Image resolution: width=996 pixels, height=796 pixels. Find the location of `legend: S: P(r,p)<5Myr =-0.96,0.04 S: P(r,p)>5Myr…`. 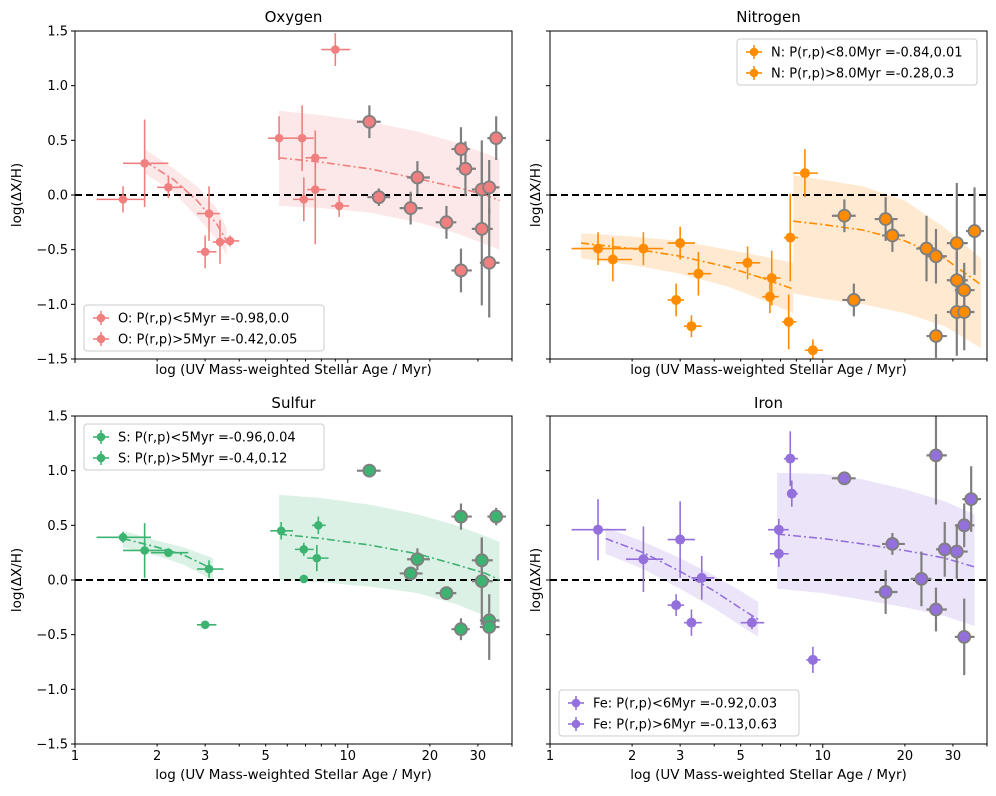

legend: S: P(r,p)<5Myr =-0.96,0.04 S: P(r,p)>5Myr… is located at coordinates (204, 447).